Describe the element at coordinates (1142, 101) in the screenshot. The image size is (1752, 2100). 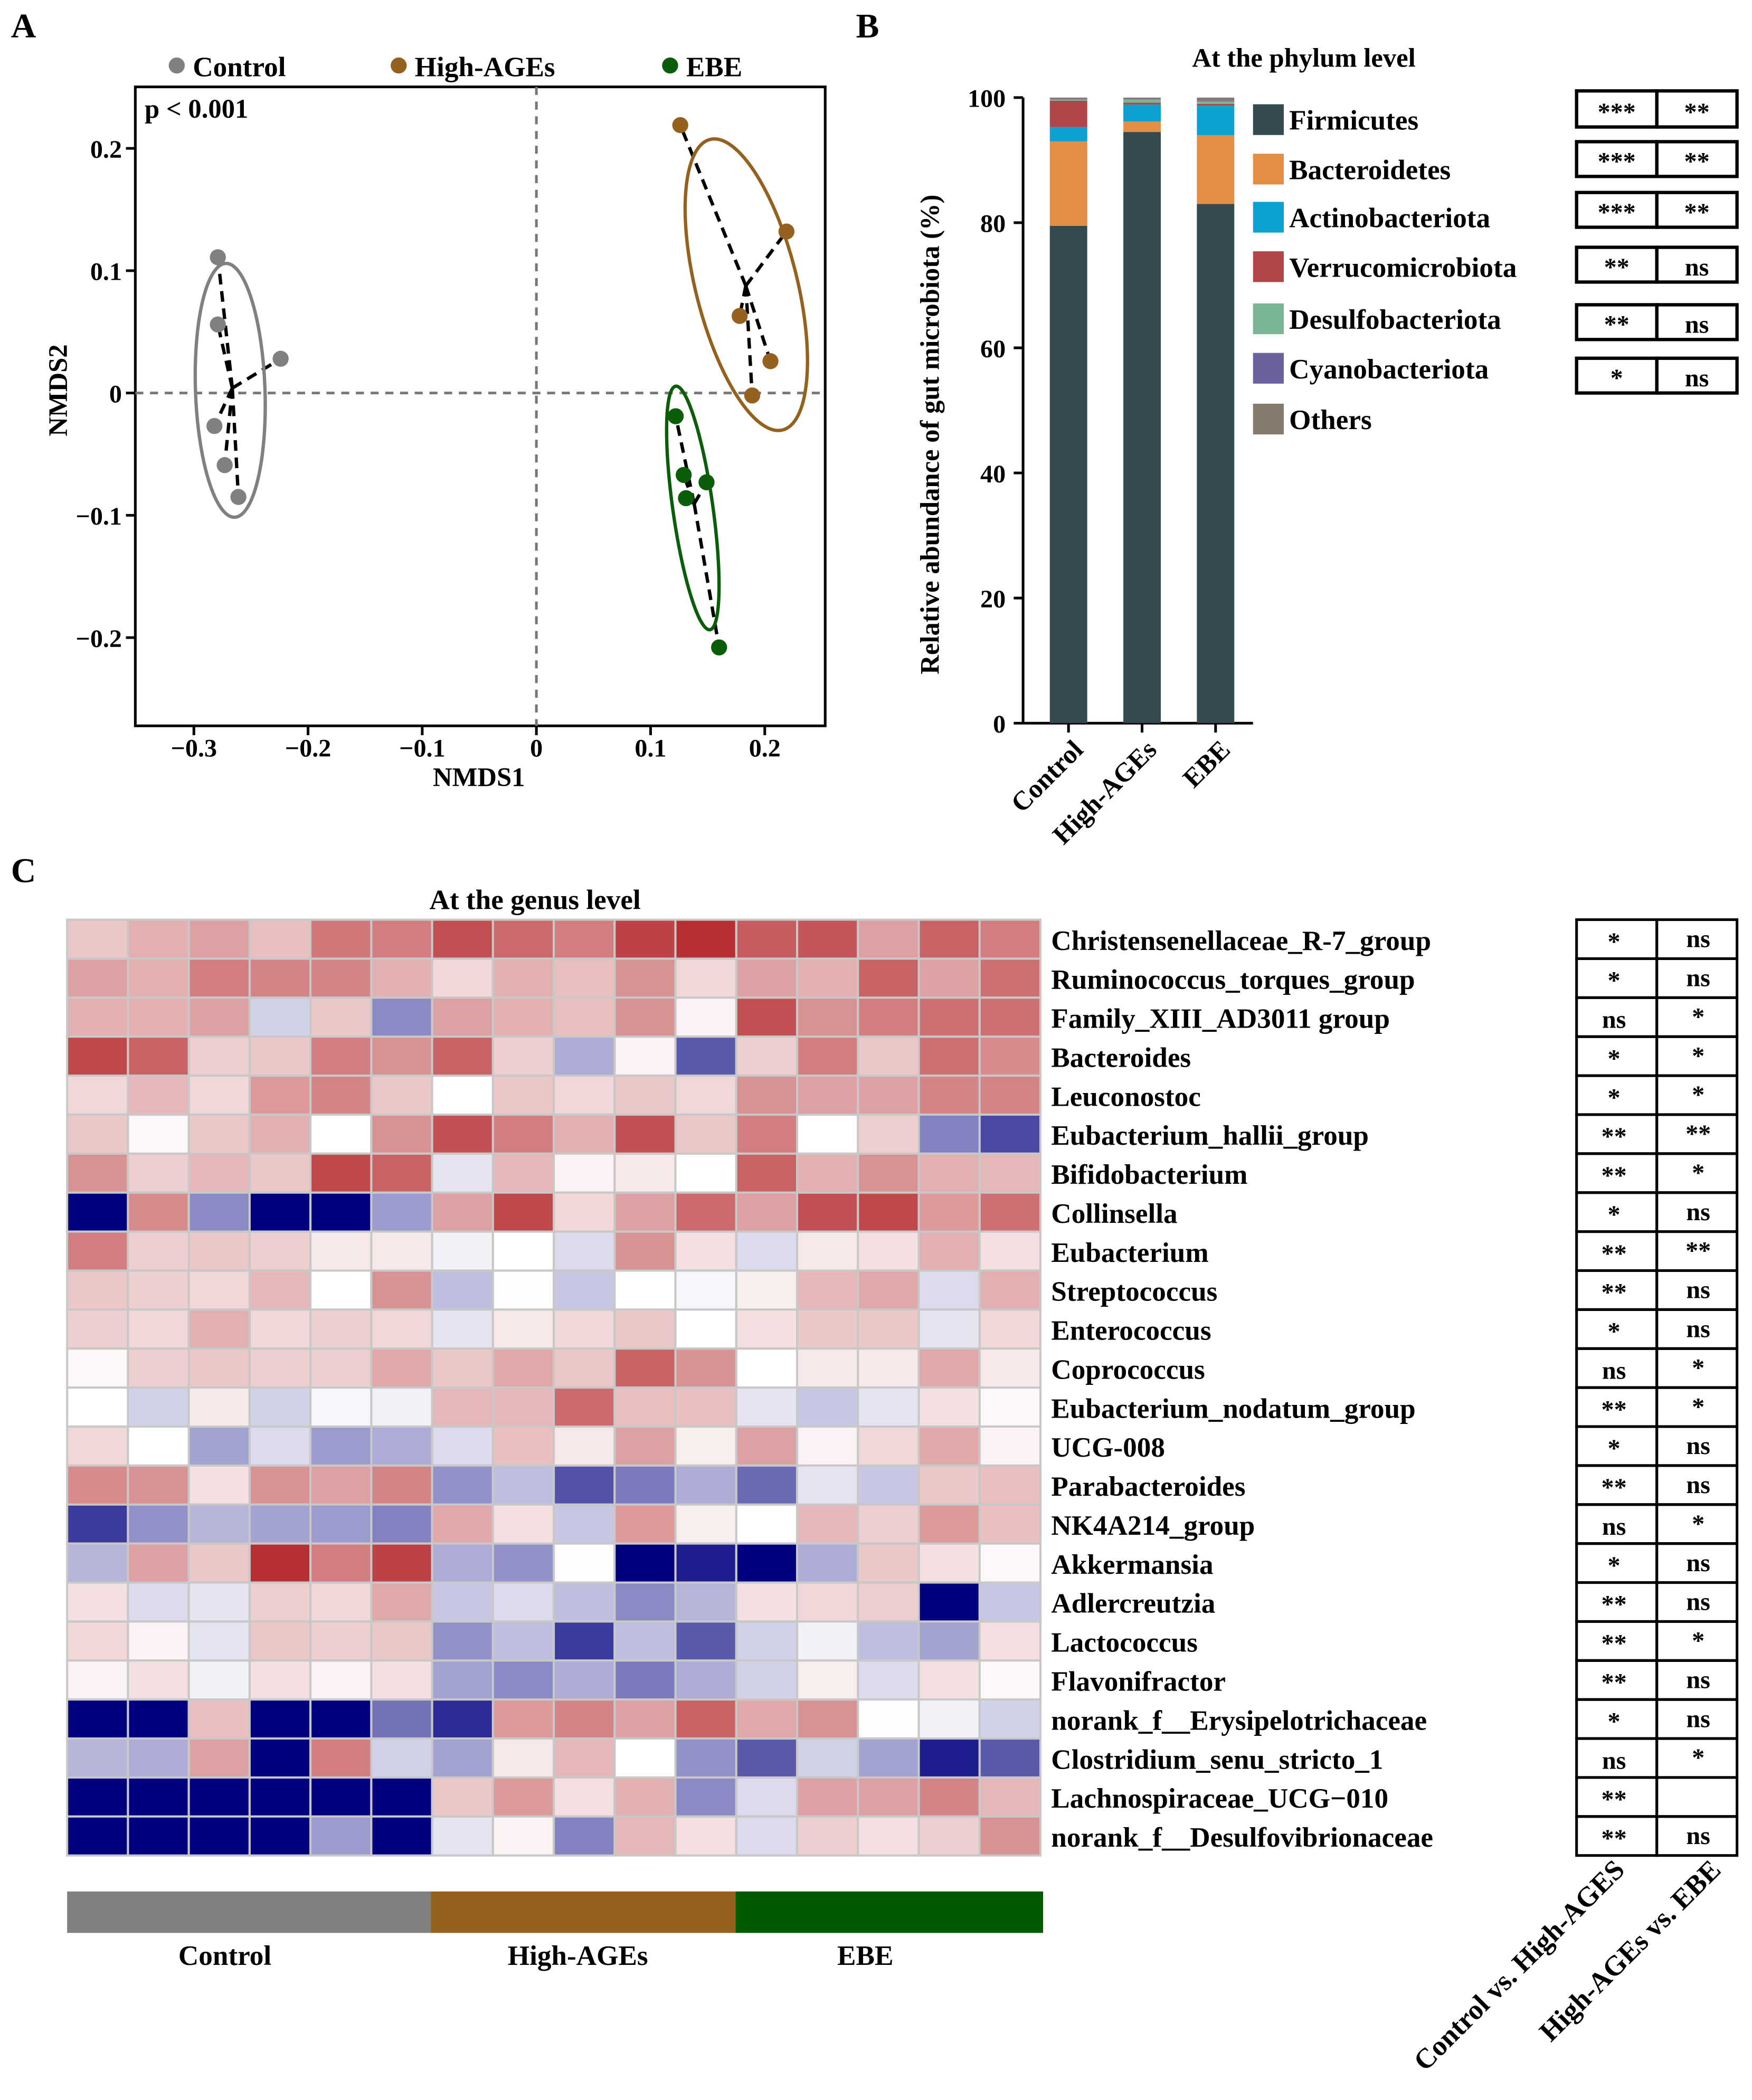
I see `bar-segment-desulfobacteriota` at that location.